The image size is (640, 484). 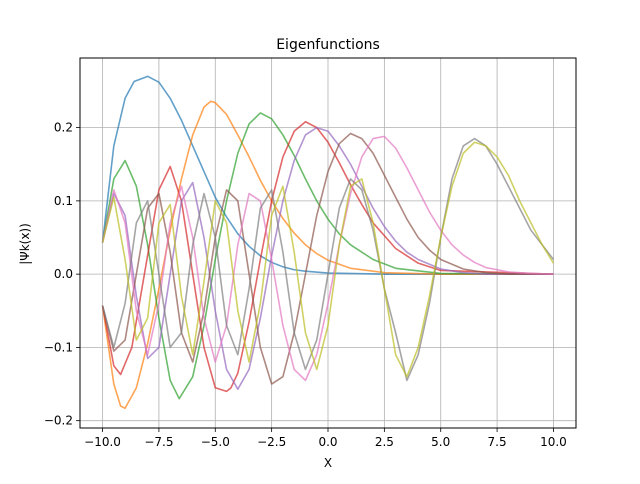 I want to click on y-axis-label: |Ψk(x)), so click(x=25, y=244).